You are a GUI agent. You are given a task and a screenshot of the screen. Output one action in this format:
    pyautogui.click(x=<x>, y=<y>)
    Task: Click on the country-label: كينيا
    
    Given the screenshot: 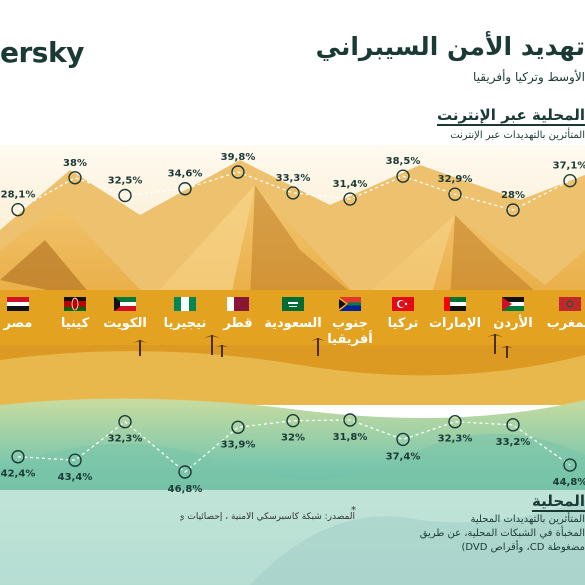 What is the action you would take?
    pyautogui.click(x=75, y=323)
    